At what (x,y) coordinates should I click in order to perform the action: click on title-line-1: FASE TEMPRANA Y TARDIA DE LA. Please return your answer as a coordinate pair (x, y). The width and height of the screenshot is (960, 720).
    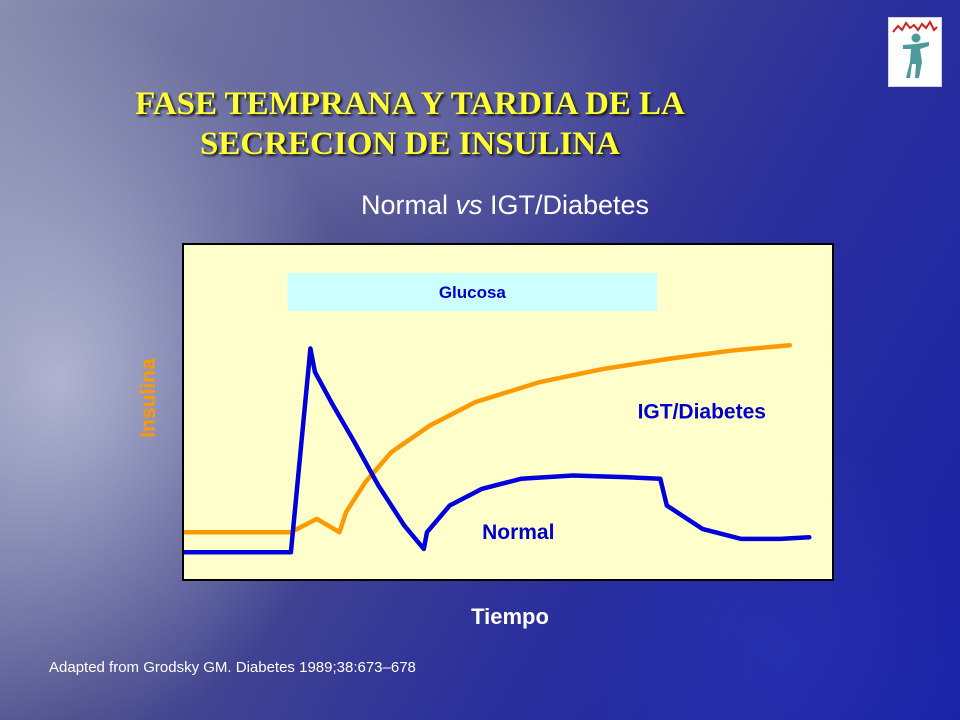
    Looking at the image, I should click on (410, 104).